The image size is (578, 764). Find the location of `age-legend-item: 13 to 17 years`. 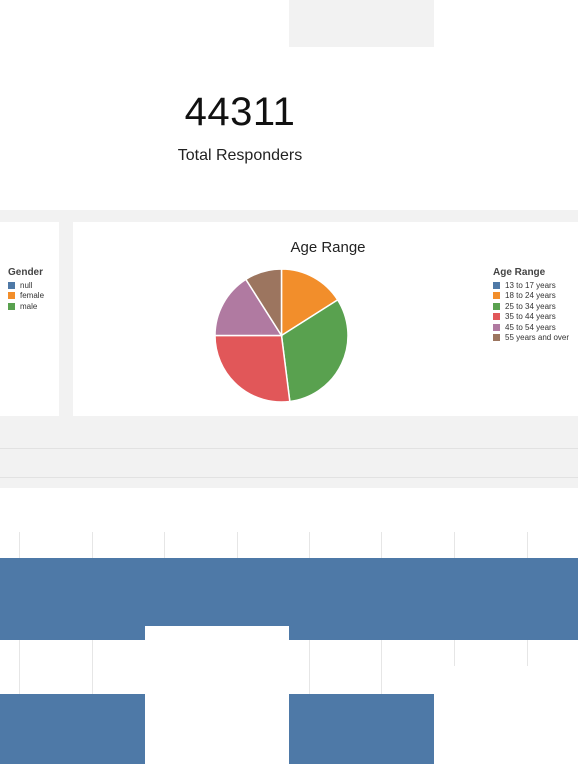

age-legend-item: 13 to 17 years is located at coordinates (531, 285).